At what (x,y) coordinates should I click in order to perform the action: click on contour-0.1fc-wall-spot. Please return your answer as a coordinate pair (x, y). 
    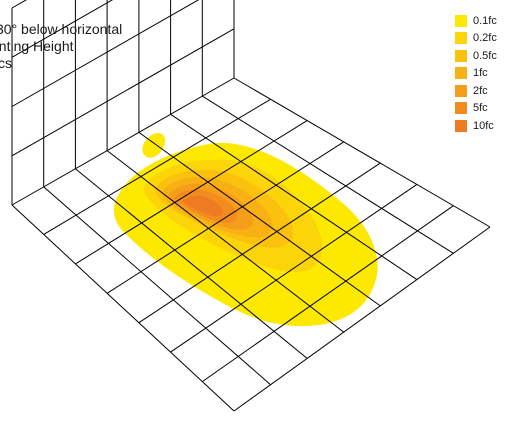
    Looking at the image, I should click on (153, 145).